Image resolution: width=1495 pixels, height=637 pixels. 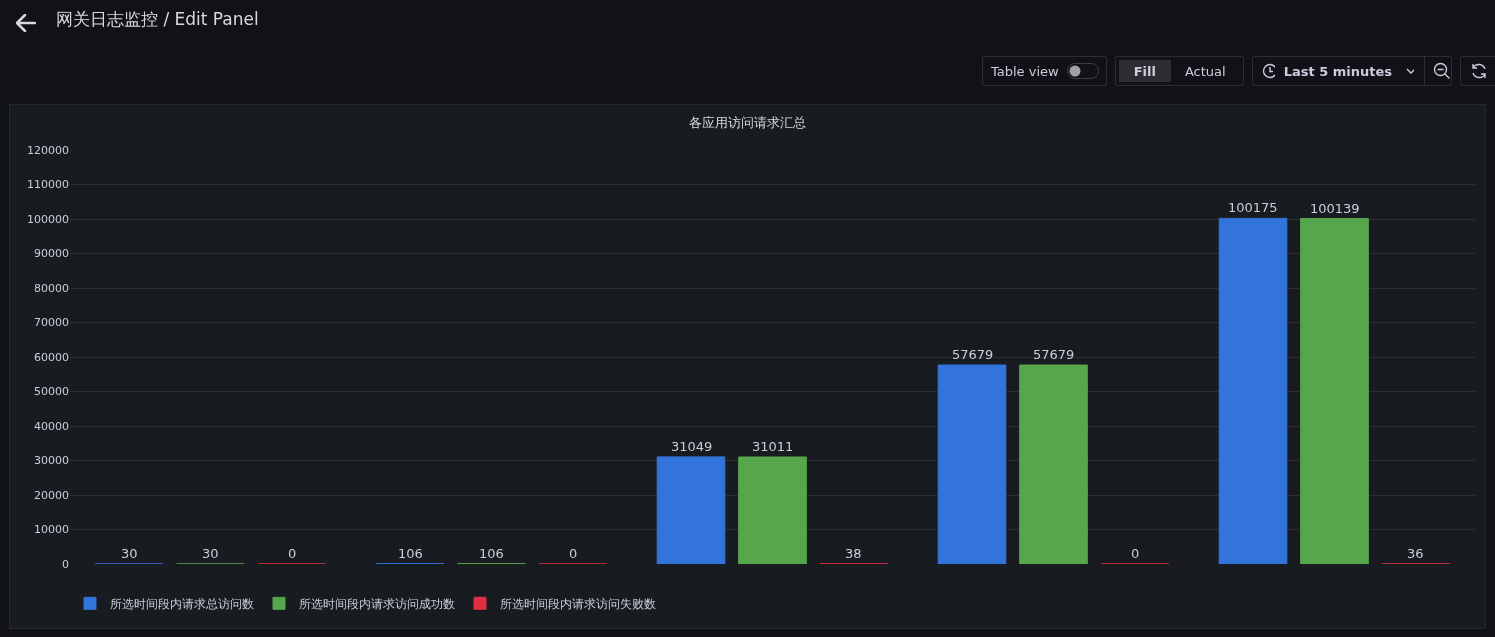 What do you see at coordinates (51, 392) in the screenshot?
I see `y-tick-label: 50000` at bounding box center [51, 392].